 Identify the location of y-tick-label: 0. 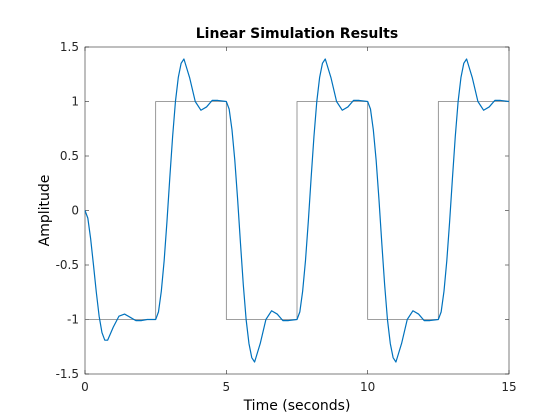
(75, 211).